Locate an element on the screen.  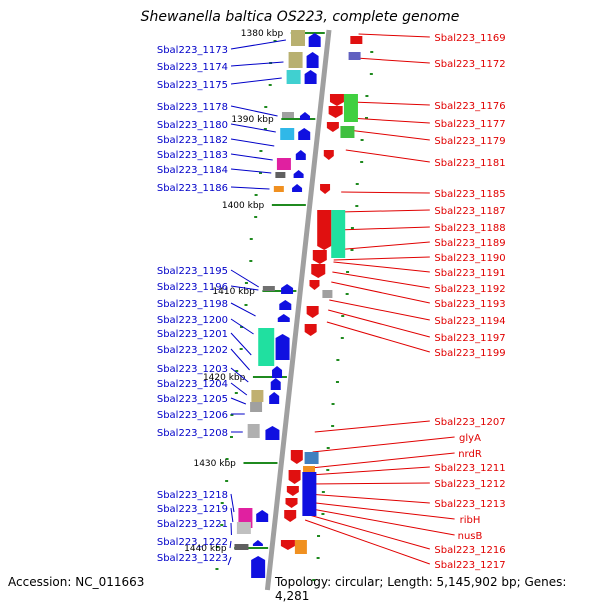
gene-label-reverse: Sbal223_1207 is located at coordinates (469, 422).